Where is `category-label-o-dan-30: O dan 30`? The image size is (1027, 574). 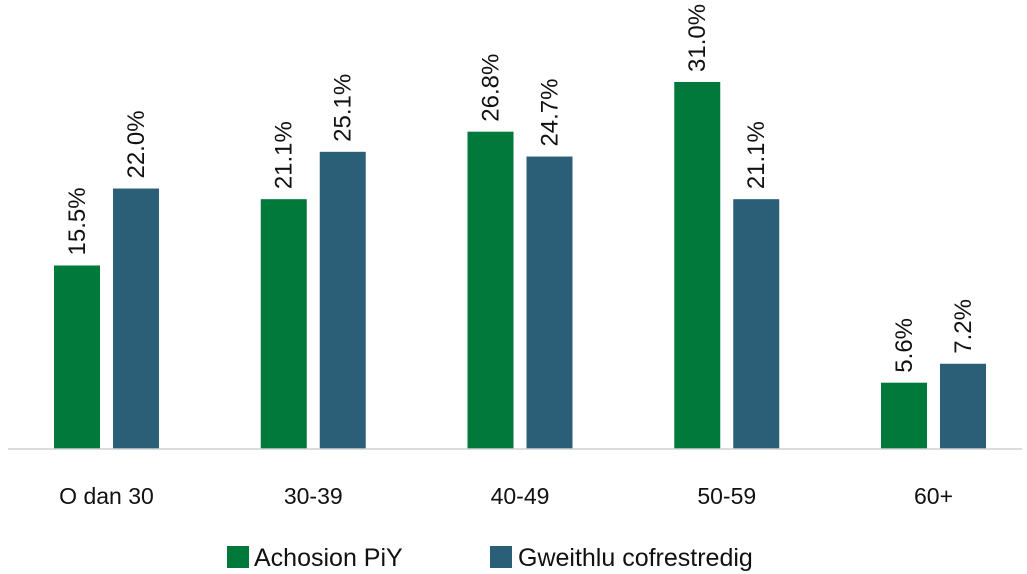
category-label-o-dan-30: O dan 30 is located at coordinates (106, 496).